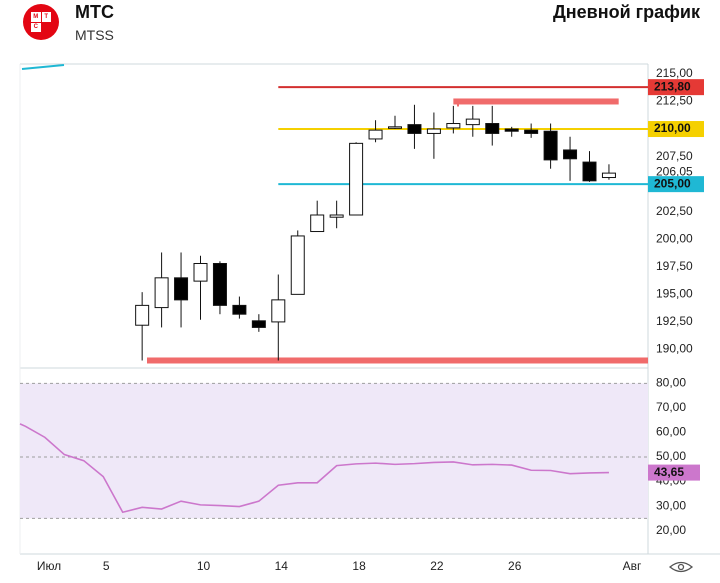  I want to click on price-tick-label: 206,05, so click(674, 172).